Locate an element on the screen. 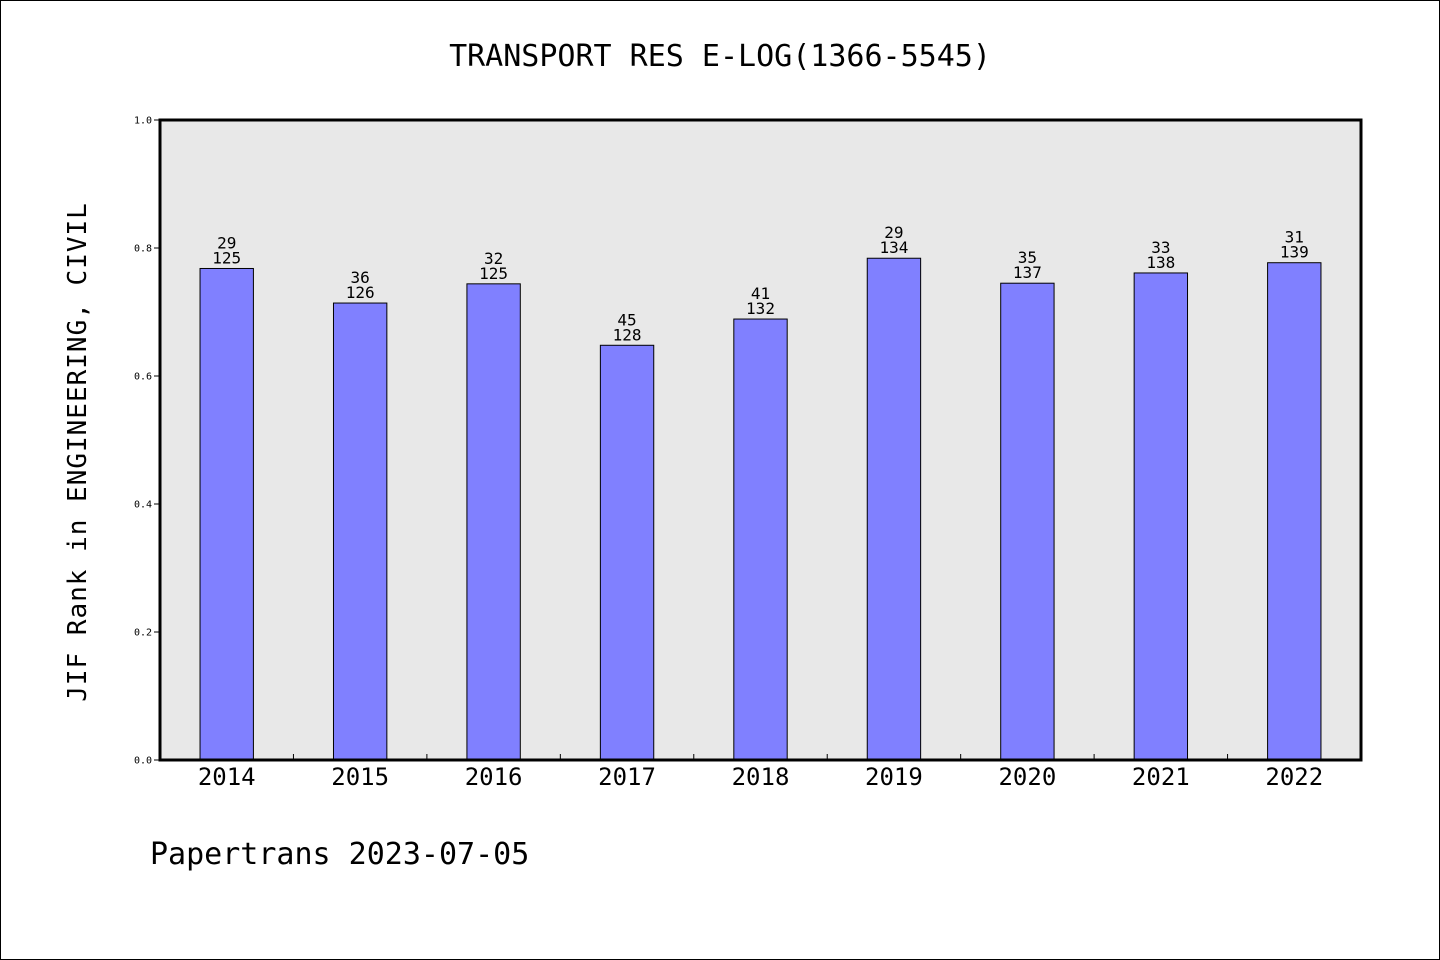 The height and width of the screenshot is (960, 1440). x-axis: 2014 2015 2016 2017 2018 2019 2020 2021 2022 is located at coordinates (760, 772).